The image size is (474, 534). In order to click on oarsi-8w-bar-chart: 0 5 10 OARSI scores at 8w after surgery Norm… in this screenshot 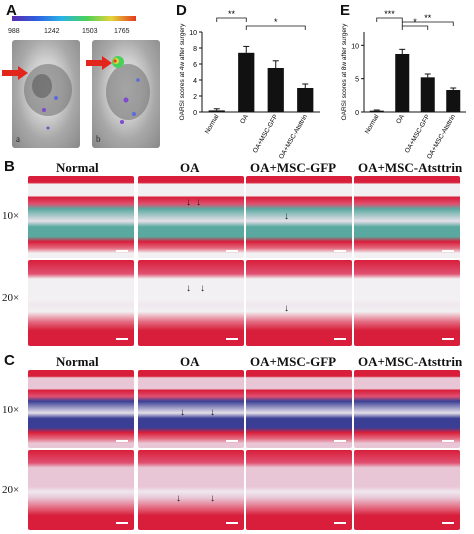, I will do `click(405, 83)`.